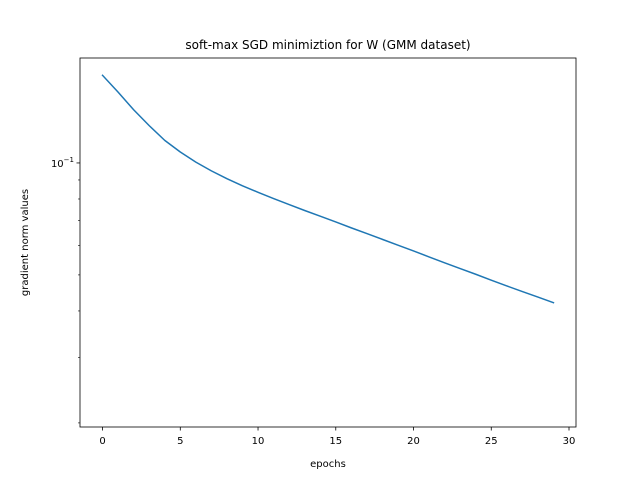 The image size is (640, 484). What do you see at coordinates (102, 441) in the screenshot?
I see `x-tick-label-0: 0` at bounding box center [102, 441].